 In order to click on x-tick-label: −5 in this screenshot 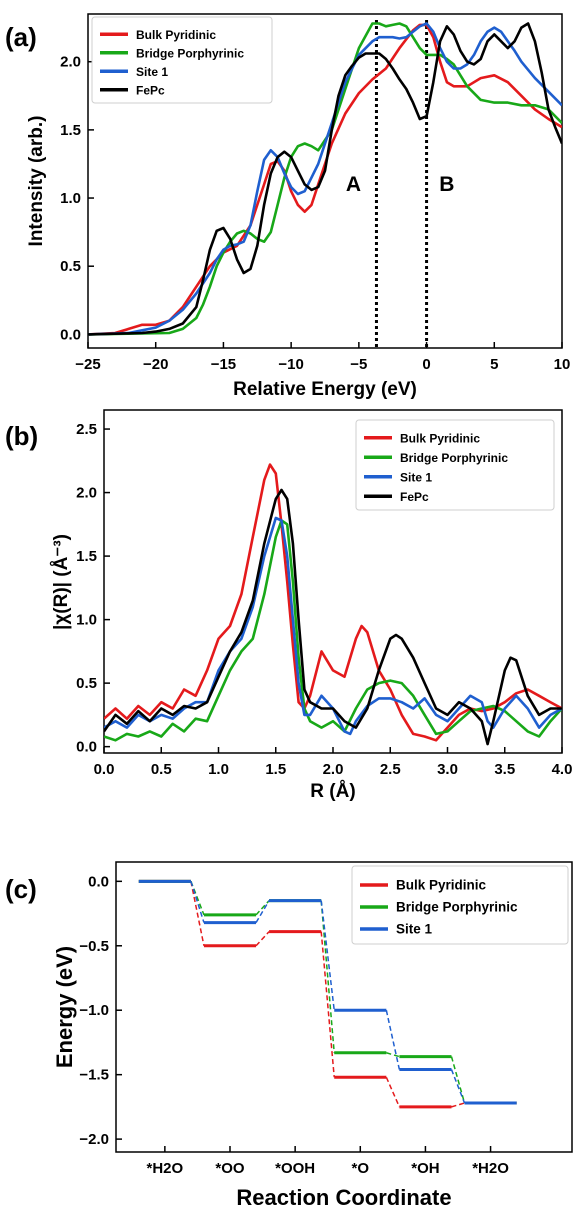, I will do `click(358, 364)`.